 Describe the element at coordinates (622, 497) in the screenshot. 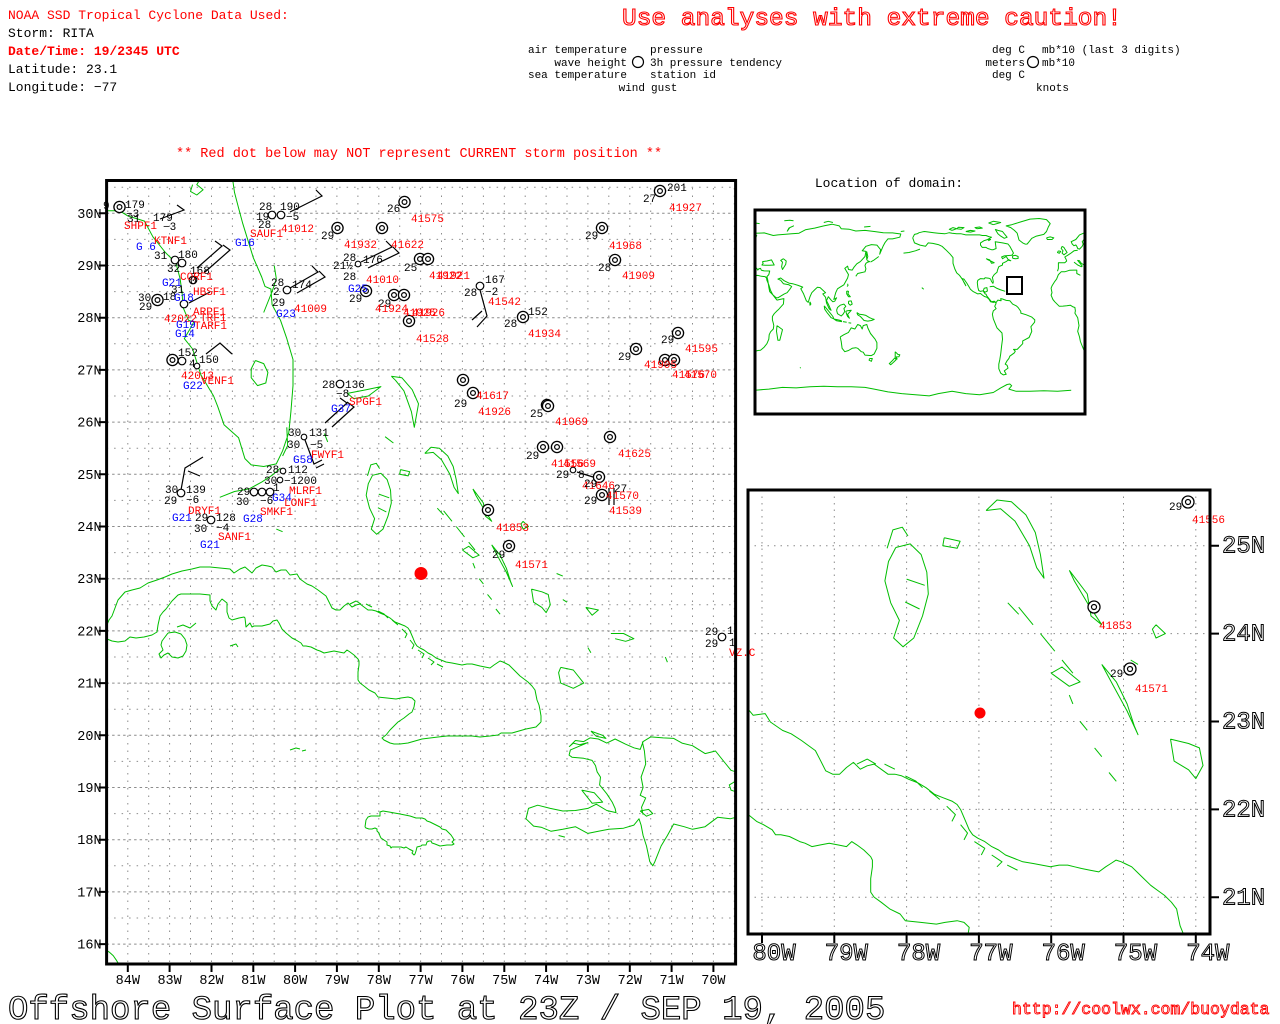

I see `svg-text: 41570` at that location.